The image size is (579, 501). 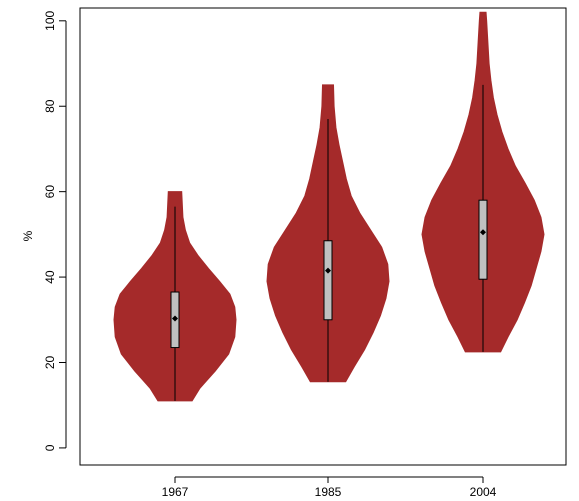 What do you see at coordinates (483, 232) in the screenshot?
I see `median-2004` at bounding box center [483, 232].